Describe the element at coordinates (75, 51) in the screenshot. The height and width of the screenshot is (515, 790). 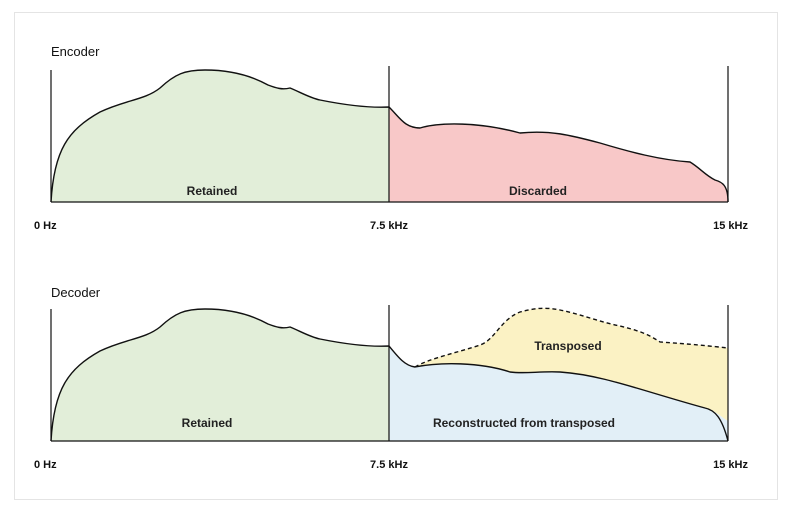
I see `encoder-title: Encoder` at that location.